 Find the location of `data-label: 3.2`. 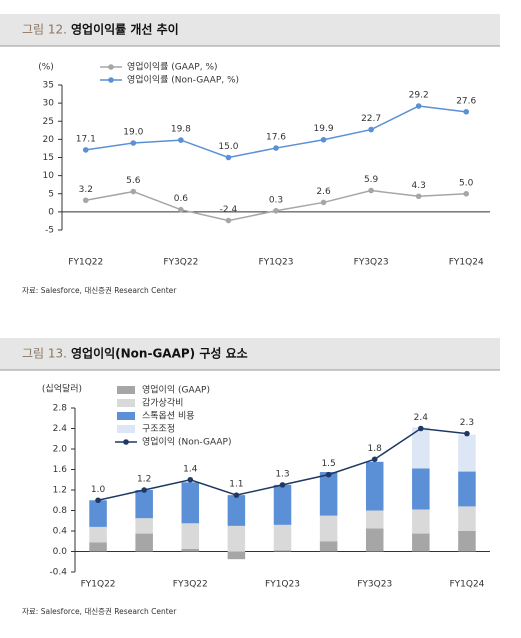

data-label: 3.2 is located at coordinates (86, 190).